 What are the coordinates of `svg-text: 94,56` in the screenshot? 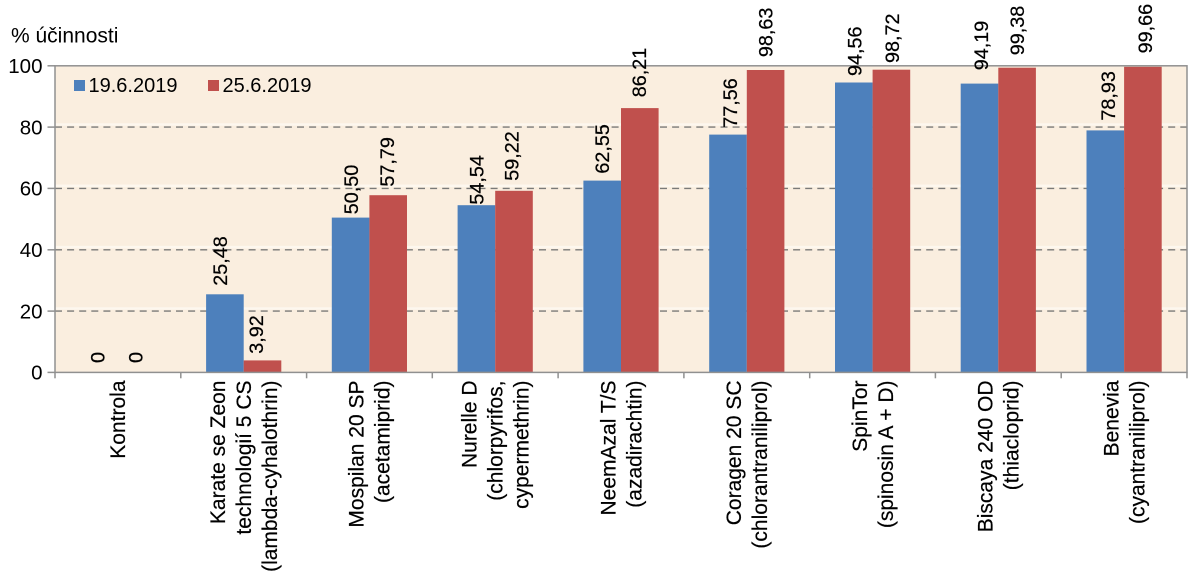 It's located at (856, 51).